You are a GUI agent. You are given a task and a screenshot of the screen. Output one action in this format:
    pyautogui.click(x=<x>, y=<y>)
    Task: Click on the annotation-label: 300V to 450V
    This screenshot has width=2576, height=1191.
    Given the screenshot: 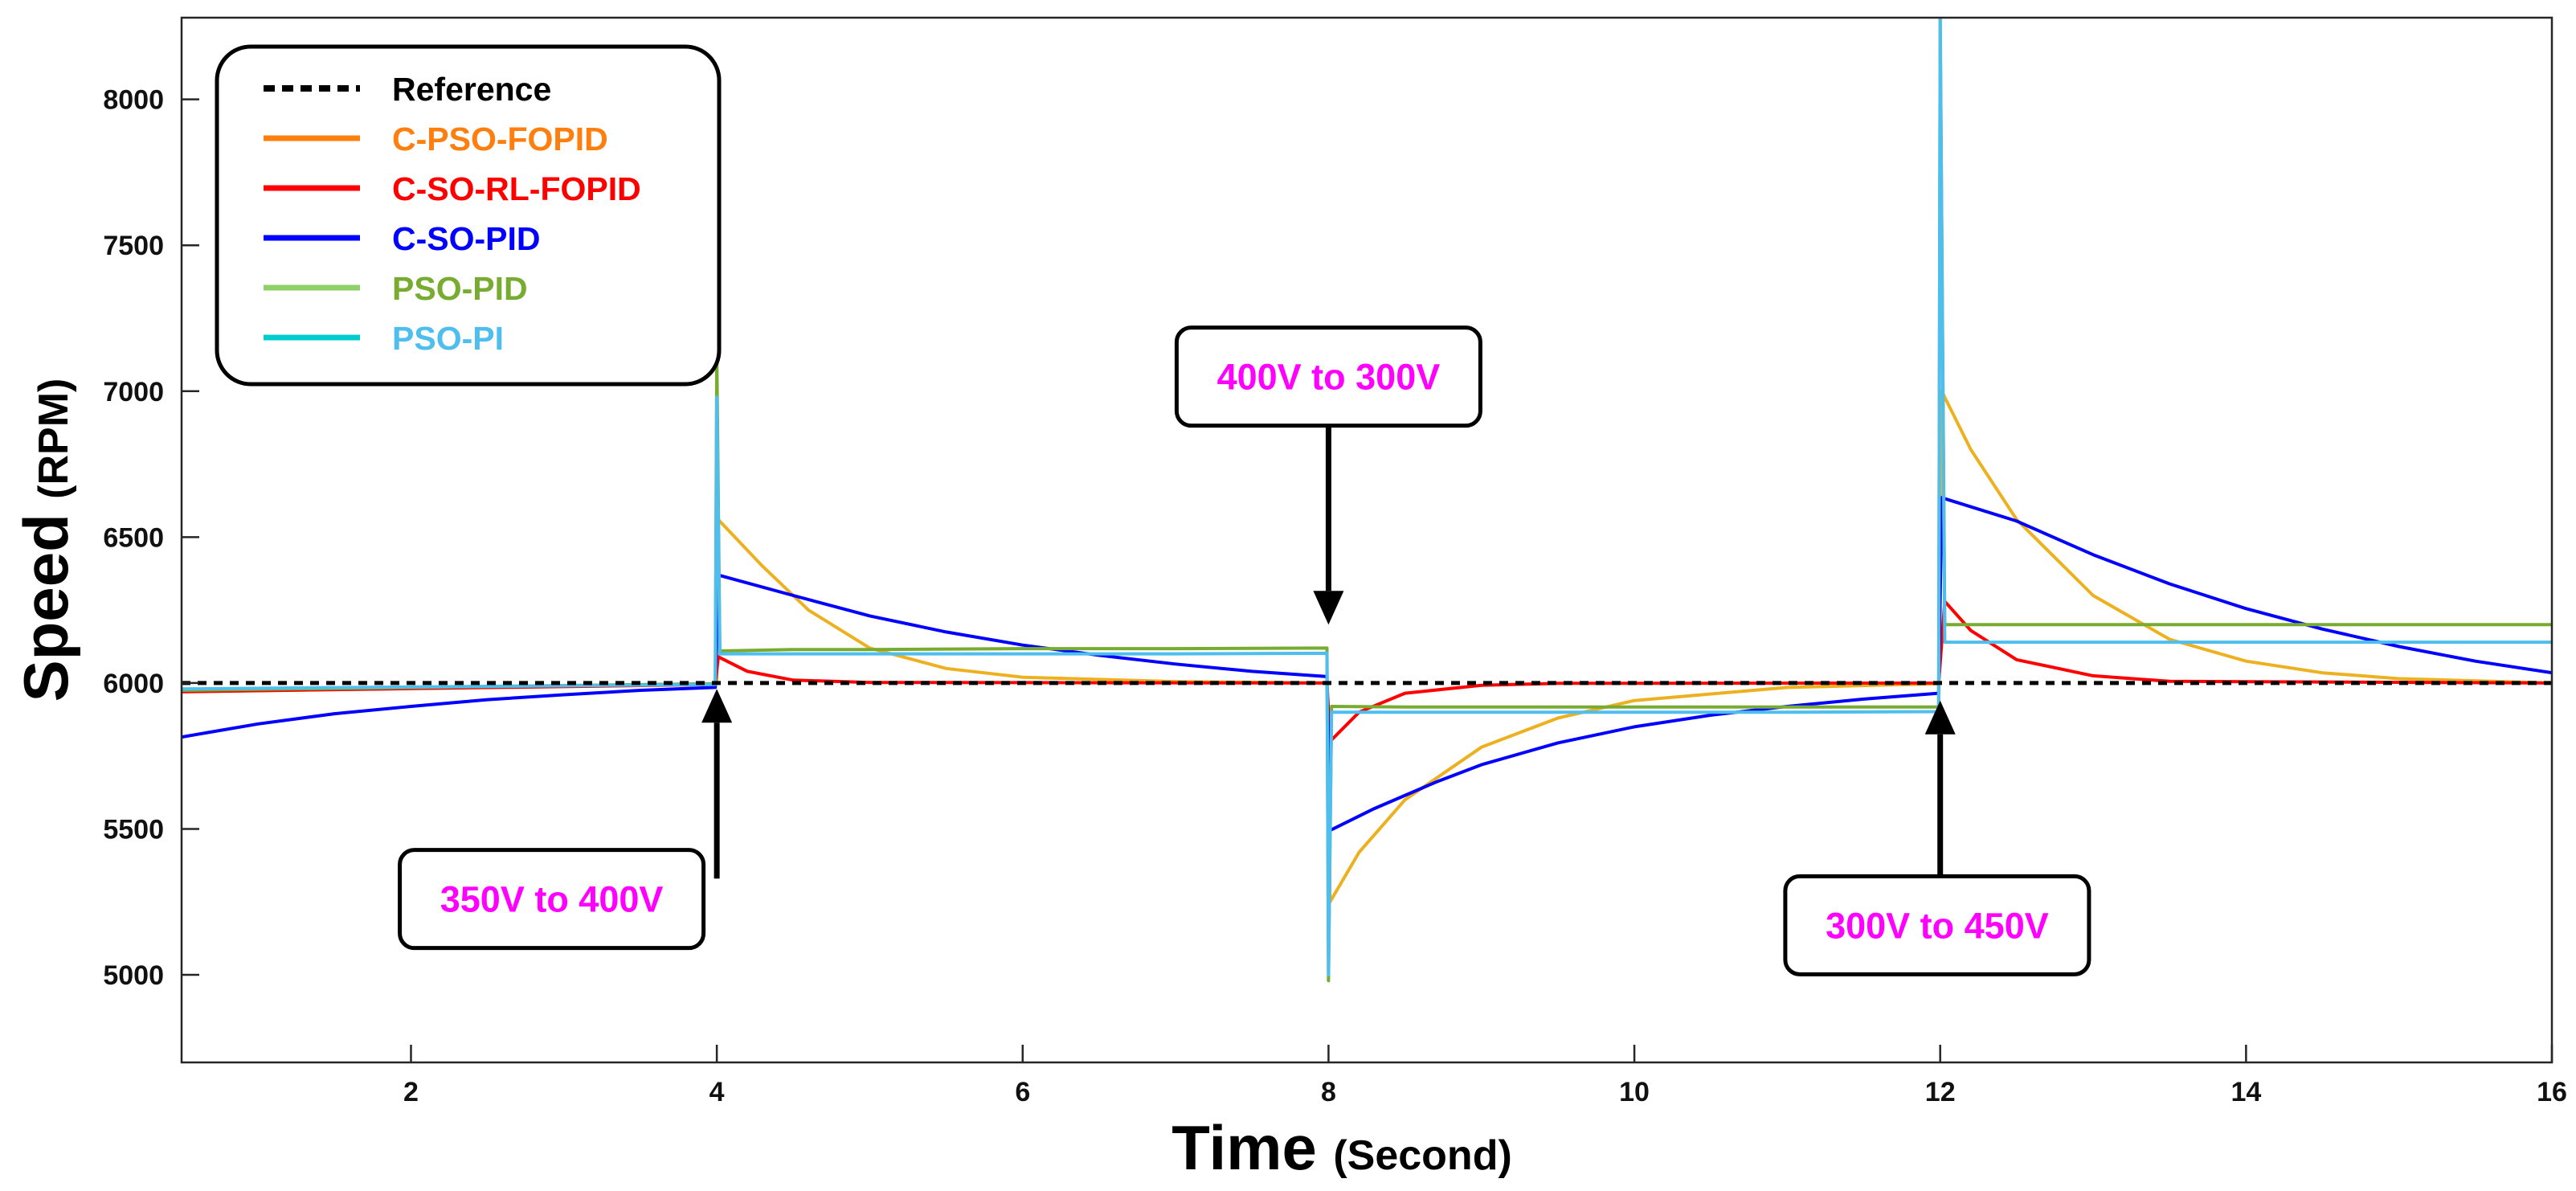 What is the action you would take?
    pyautogui.click(x=1938, y=925)
    